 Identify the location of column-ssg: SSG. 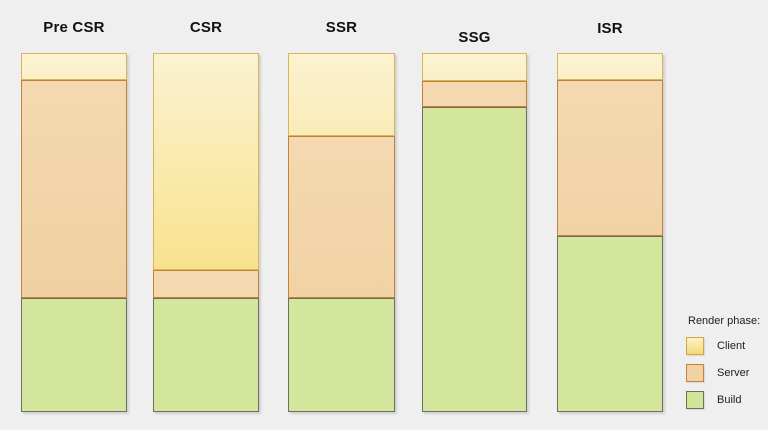
(474, 215).